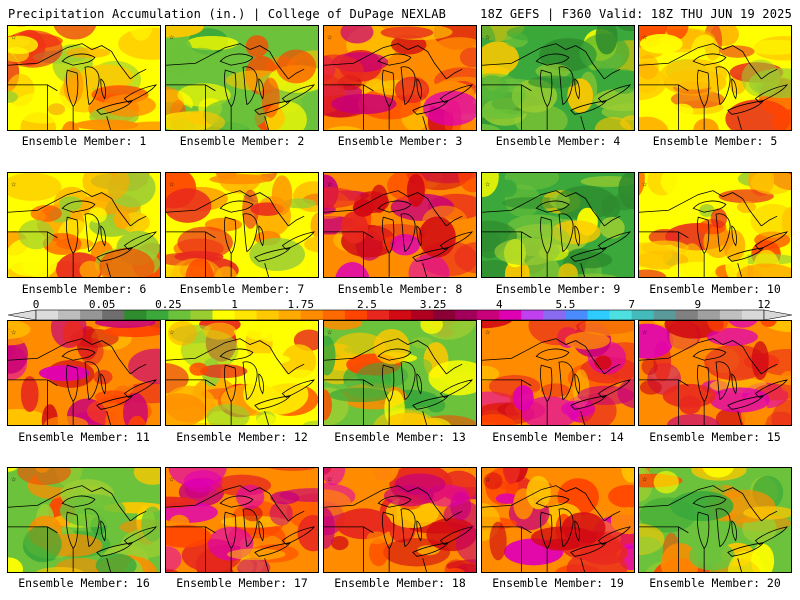 The image size is (800, 600). I want to click on colorbar-tick-label: 0.25, so click(168, 304).